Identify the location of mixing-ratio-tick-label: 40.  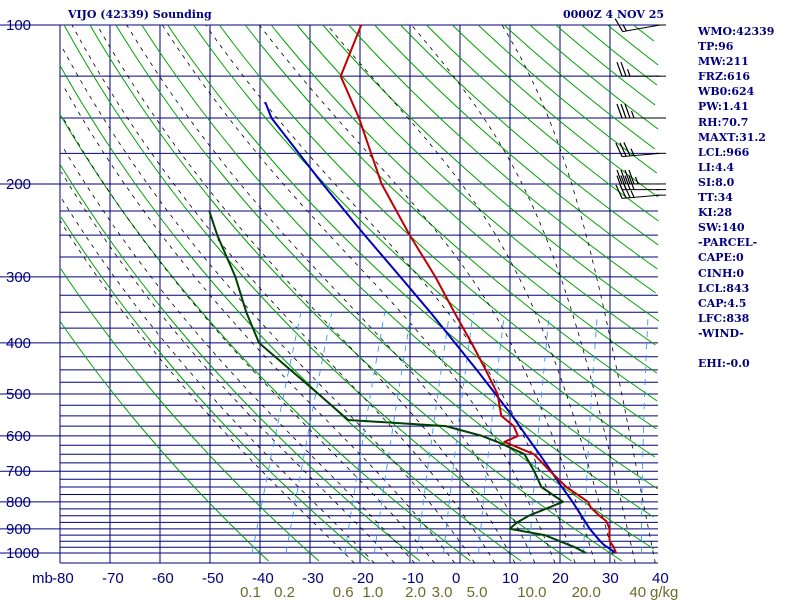
(637, 592).